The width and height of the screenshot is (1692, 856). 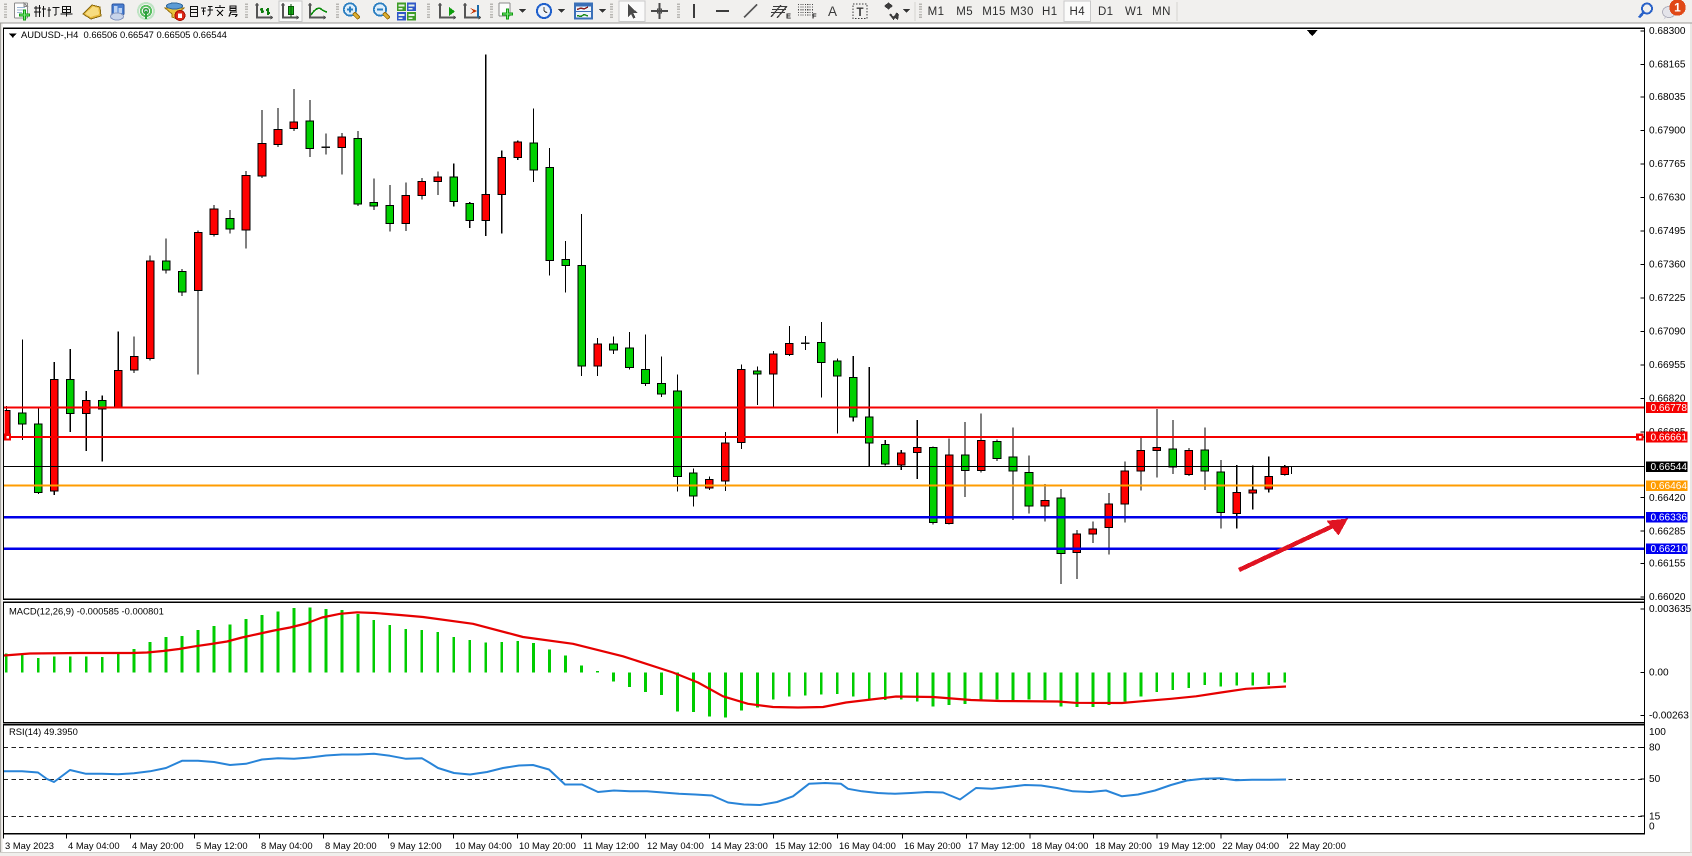 What do you see at coordinates (1123, 845) in the screenshot?
I see `svg-text: 18 May 20:00` at bounding box center [1123, 845].